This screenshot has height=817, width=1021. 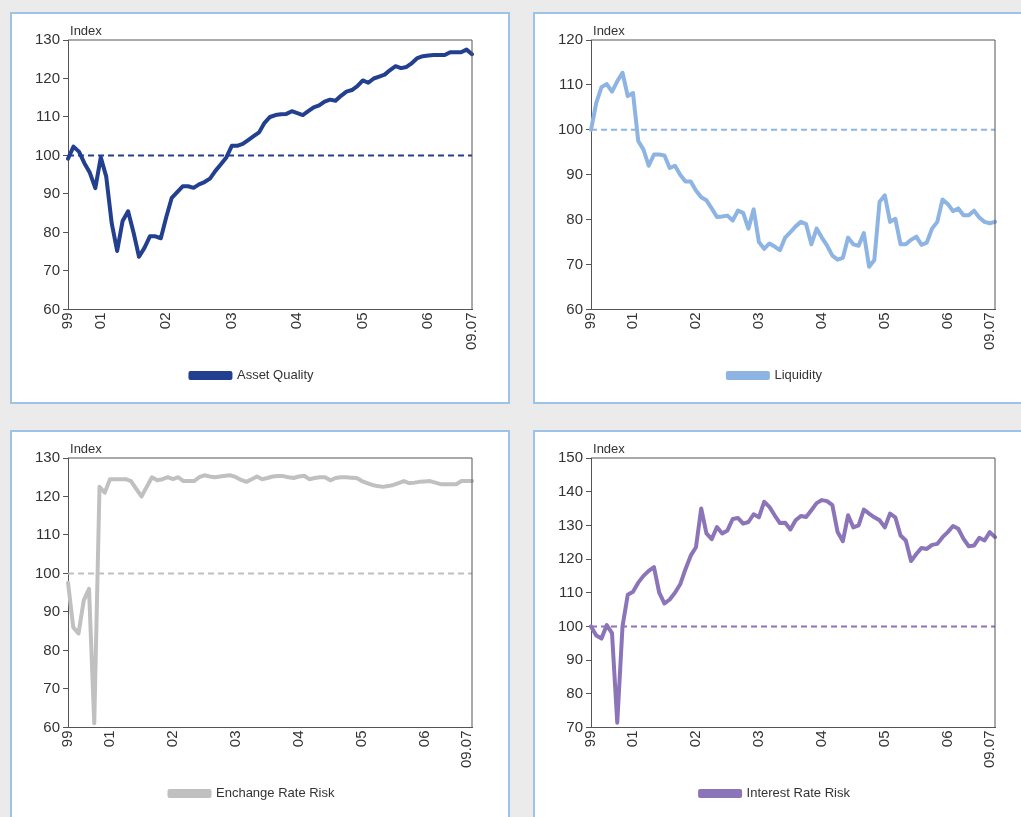 I want to click on legend-label: Asset Quality, so click(x=275, y=375).